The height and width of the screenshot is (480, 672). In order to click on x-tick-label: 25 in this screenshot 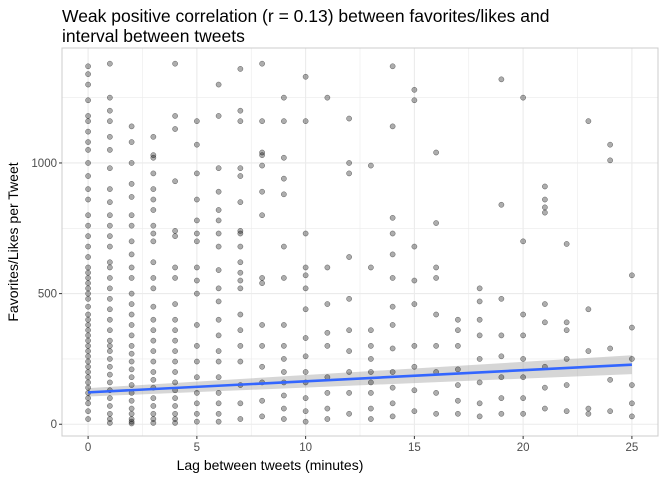, I will do `click(631, 448)`.